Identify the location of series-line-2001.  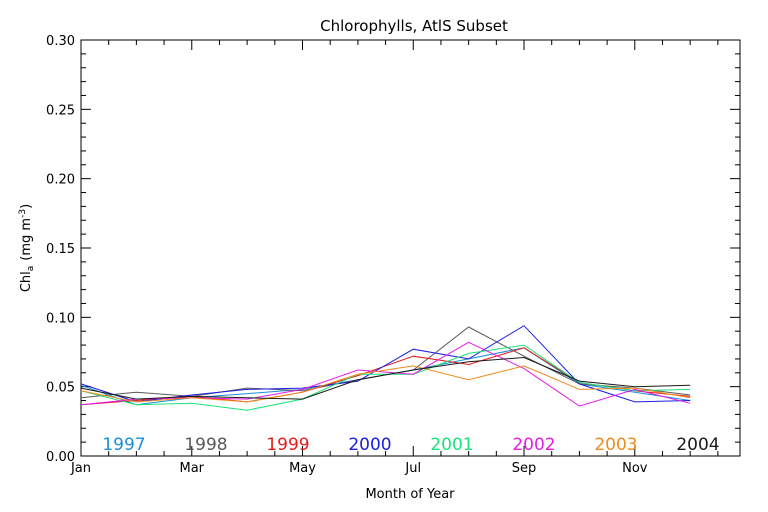
(385, 377).